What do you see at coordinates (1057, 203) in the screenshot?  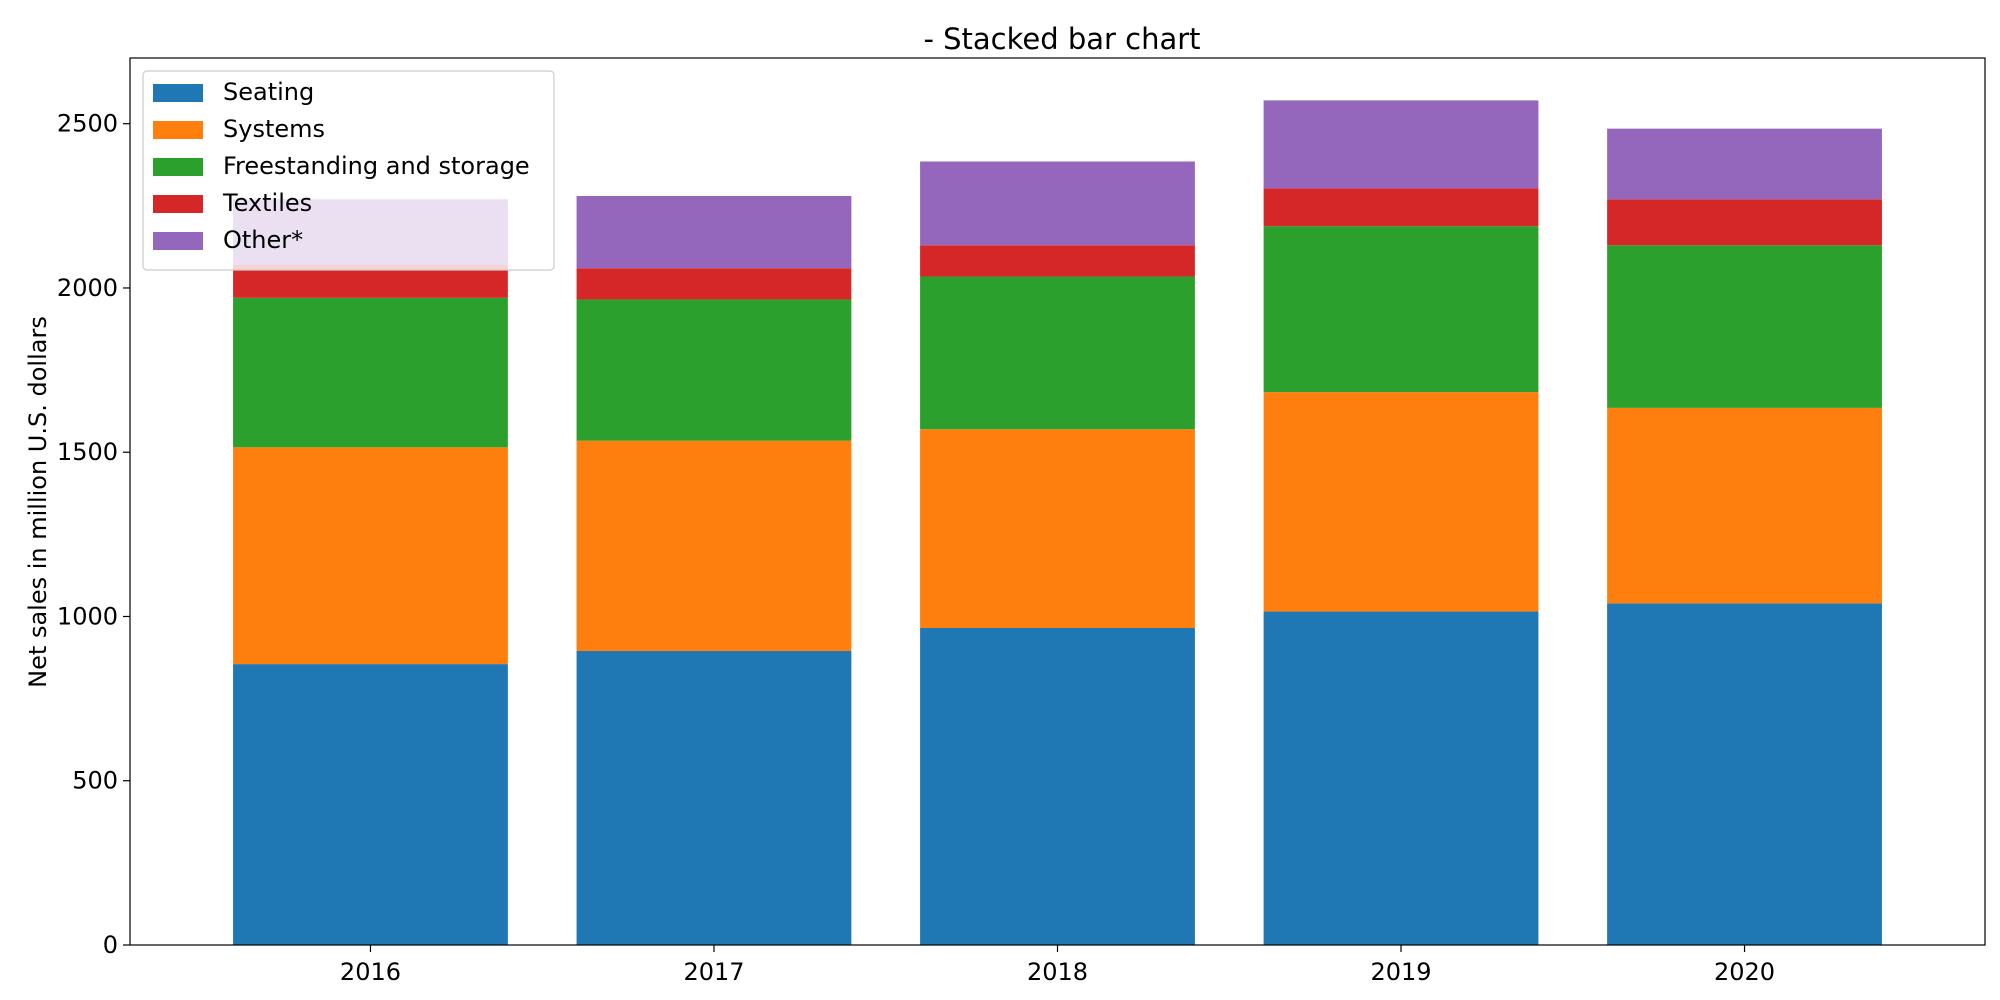 I see `bar-2018-other` at bounding box center [1057, 203].